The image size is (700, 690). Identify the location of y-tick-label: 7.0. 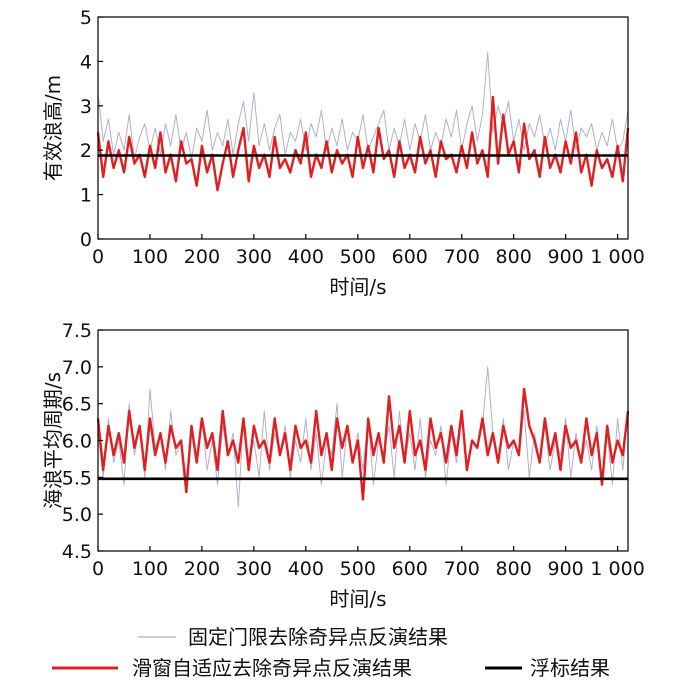
(77, 368).